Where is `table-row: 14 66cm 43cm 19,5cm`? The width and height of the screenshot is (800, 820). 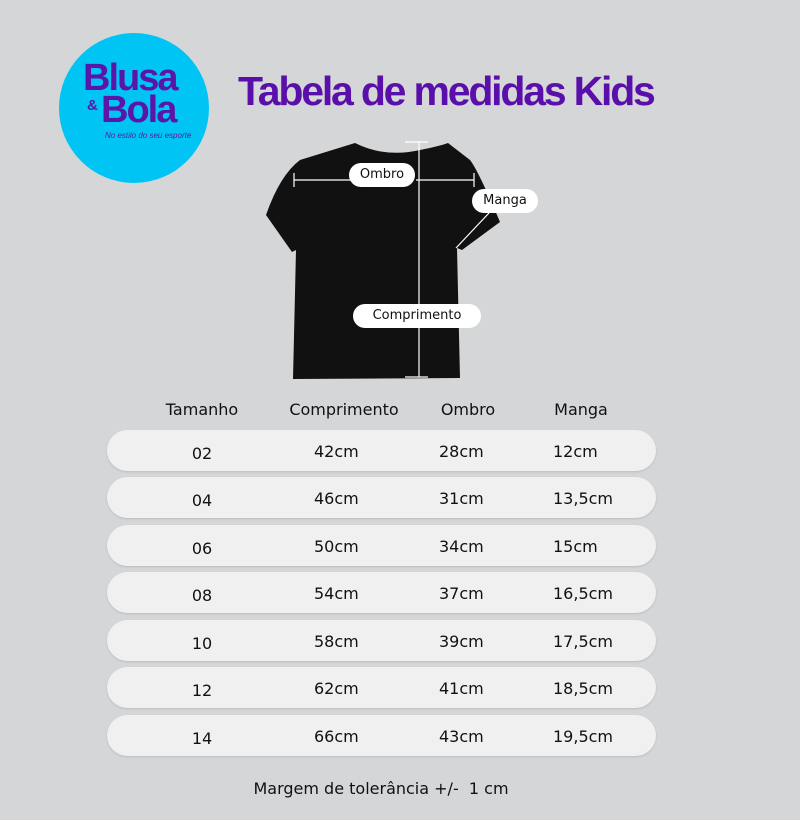 table-row: 14 66cm 43cm 19,5cm is located at coordinates (381, 735).